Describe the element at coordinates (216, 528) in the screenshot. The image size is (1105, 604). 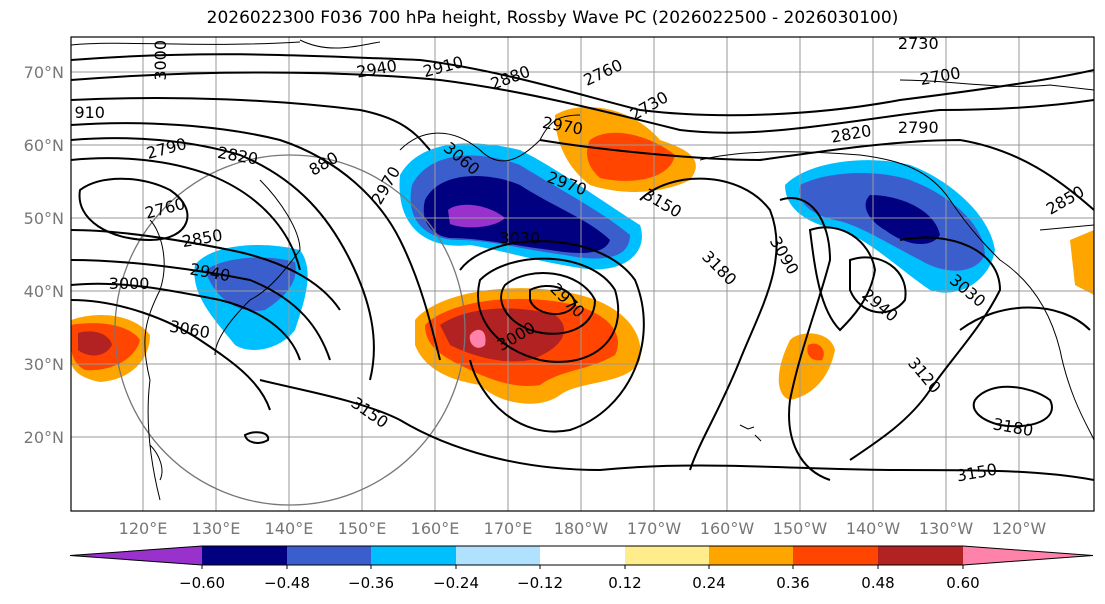
I see `lon-tick-label: 130°E` at that location.